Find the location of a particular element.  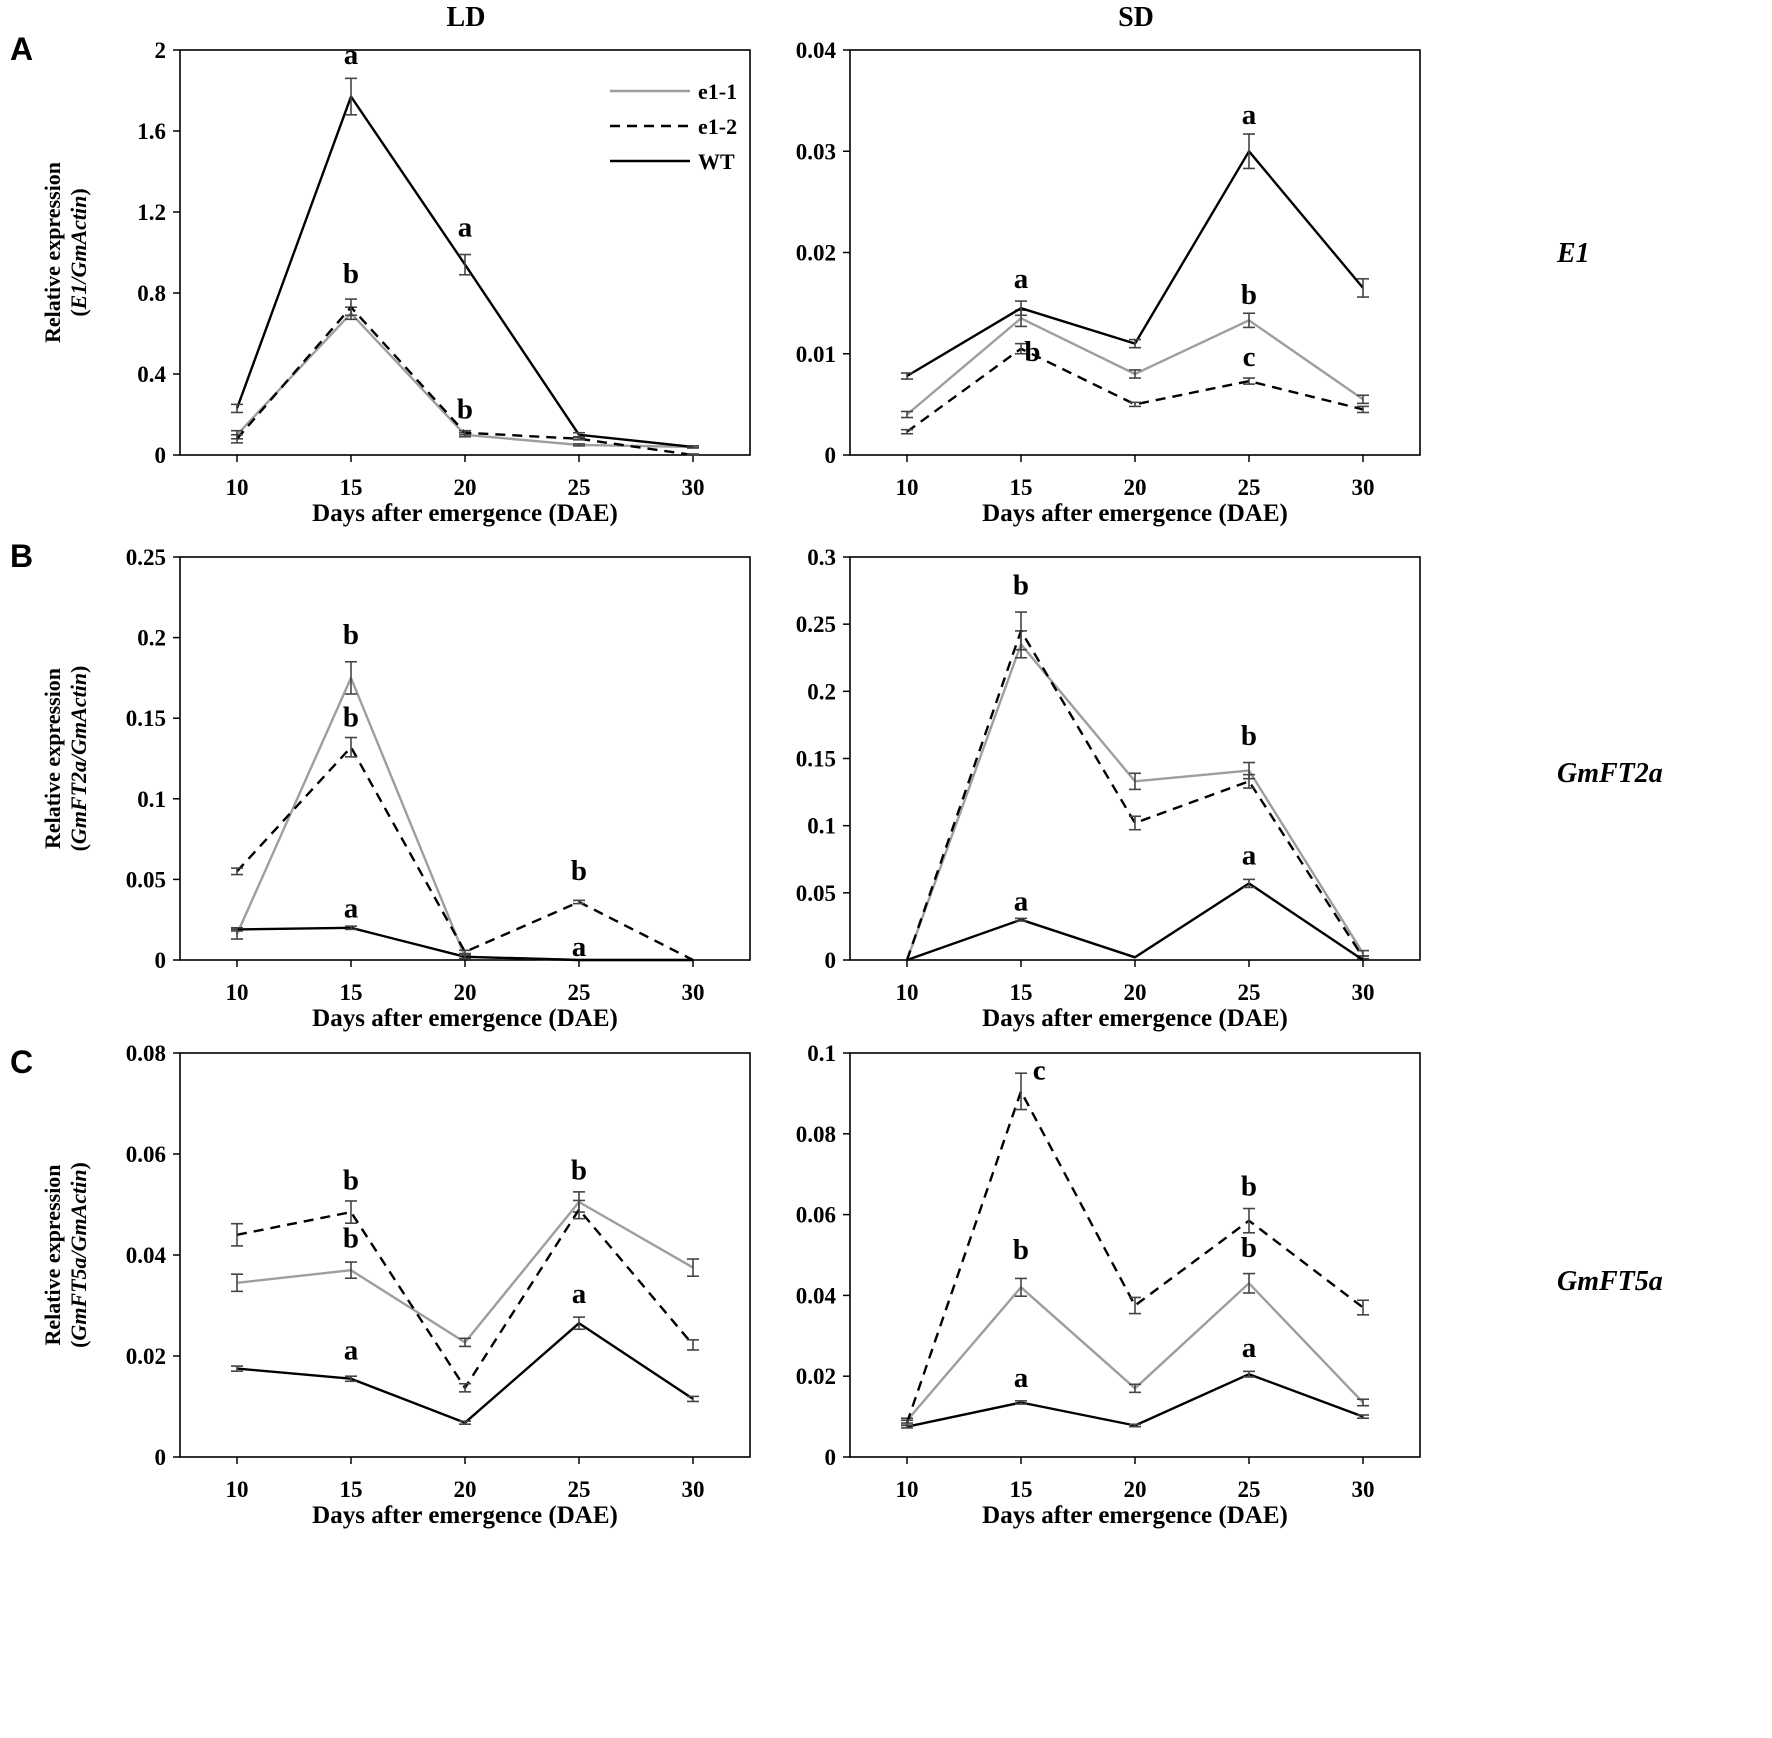

y-tick-label: 0.02 is located at coordinates (146, 1356).